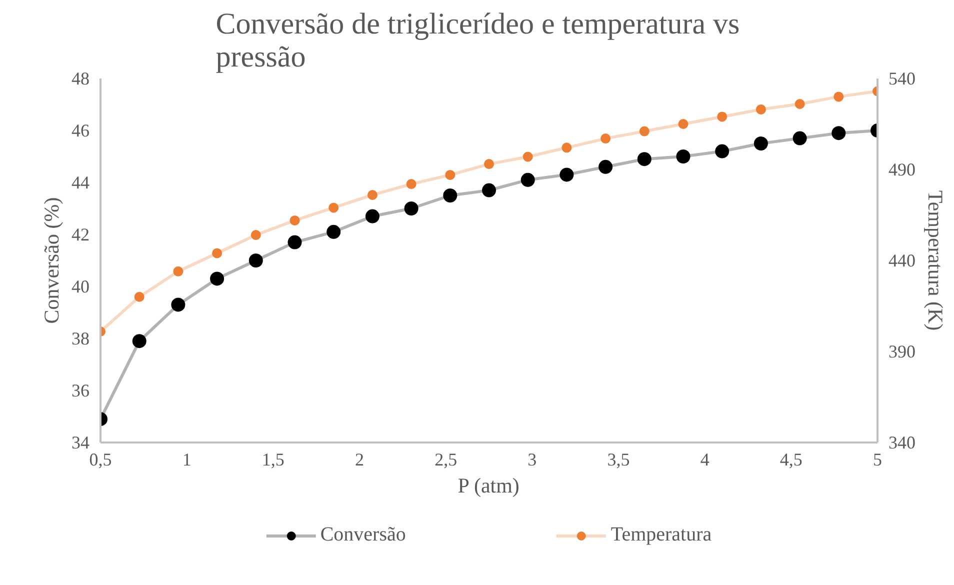 This screenshot has height=585, width=954. Describe the element at coordinates (902, 442) in the screenshot. I see `y2-tick-label: 340` at that location.